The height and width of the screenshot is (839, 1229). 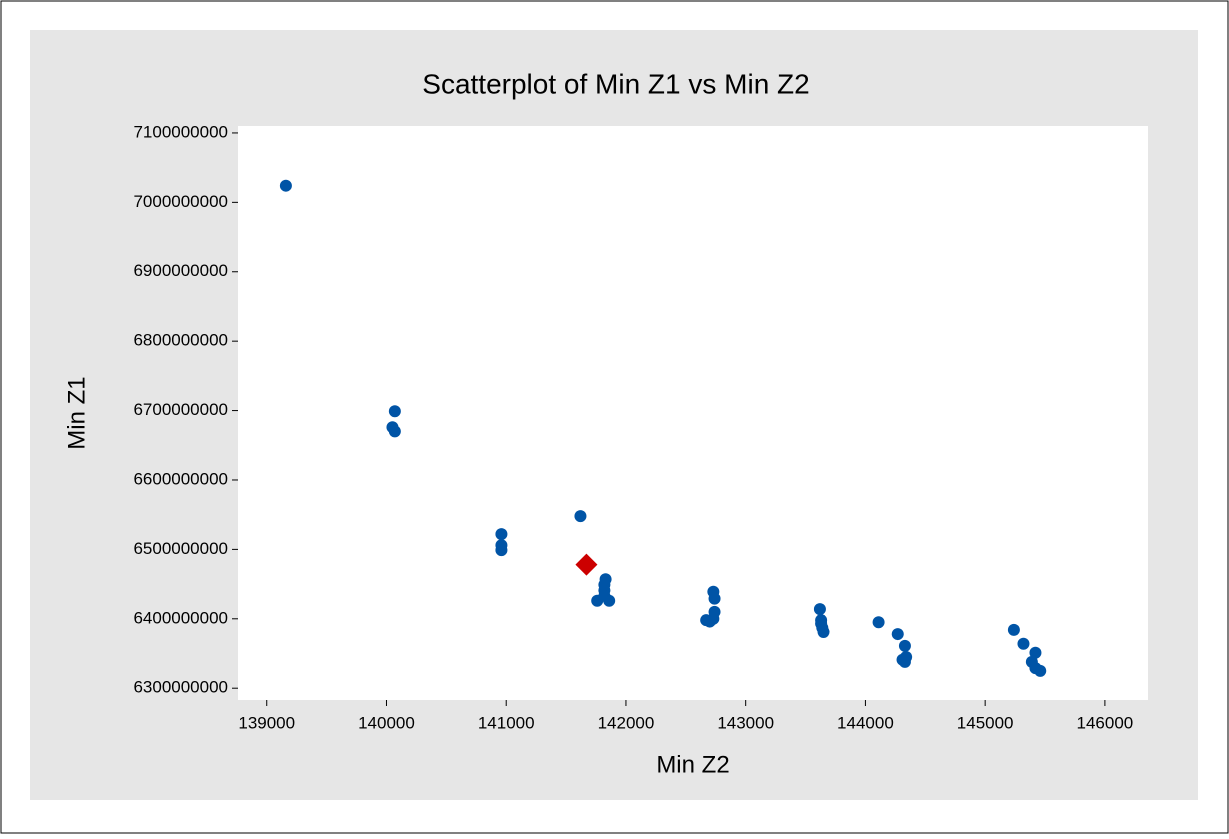 What do you see at coordinates (865, 722) in the screenshot?
I see `x-tick-label: 144000` at bounding box center [865, 722].